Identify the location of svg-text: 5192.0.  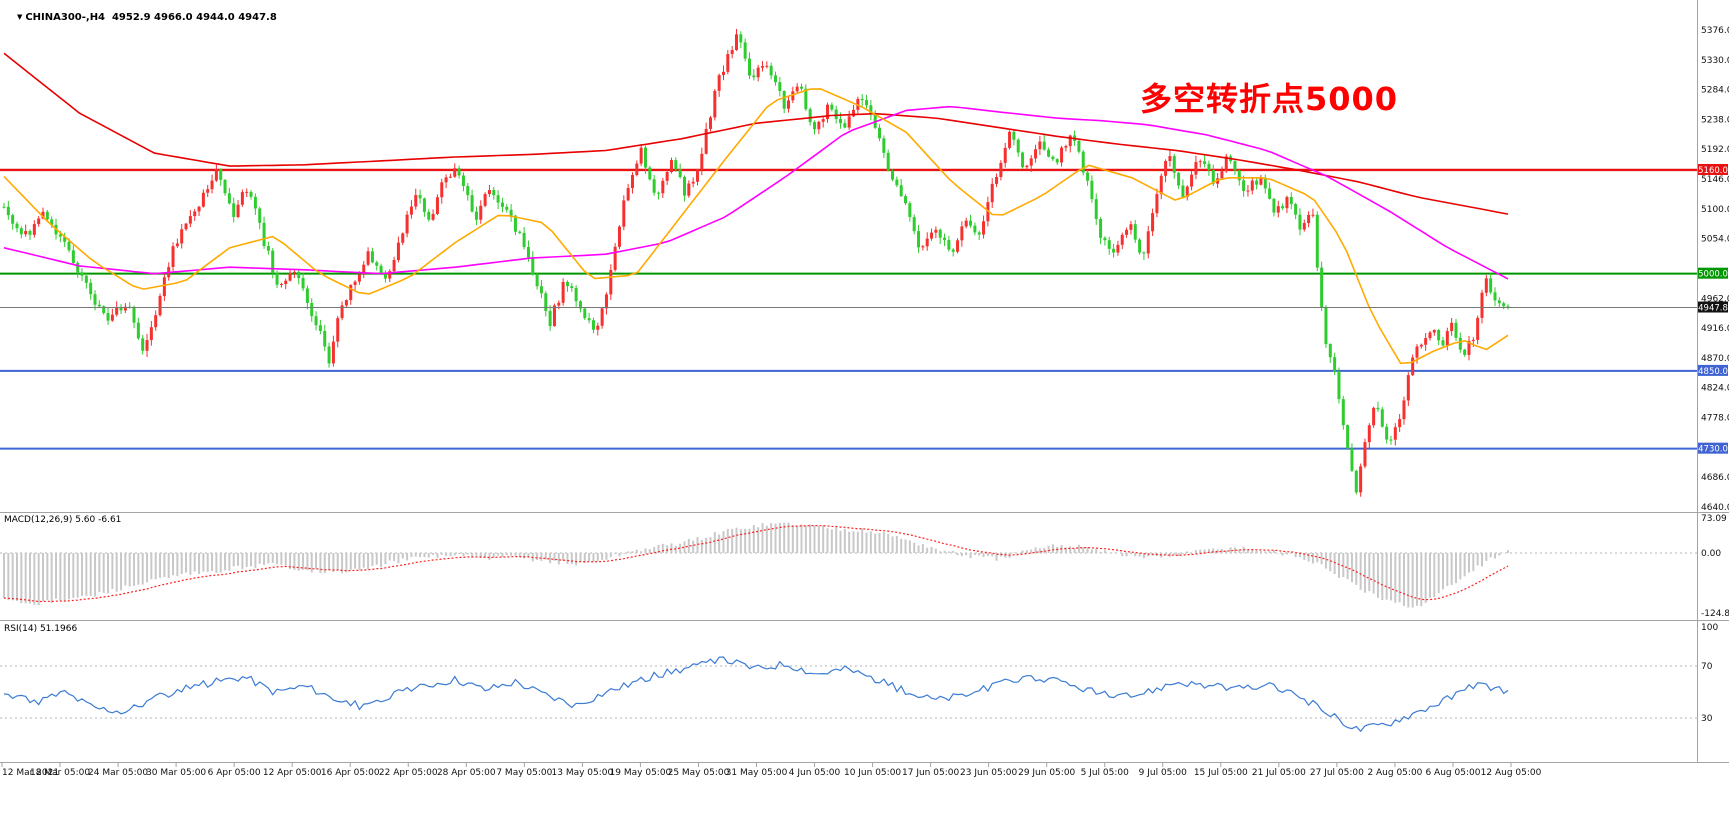
(1715, 150).